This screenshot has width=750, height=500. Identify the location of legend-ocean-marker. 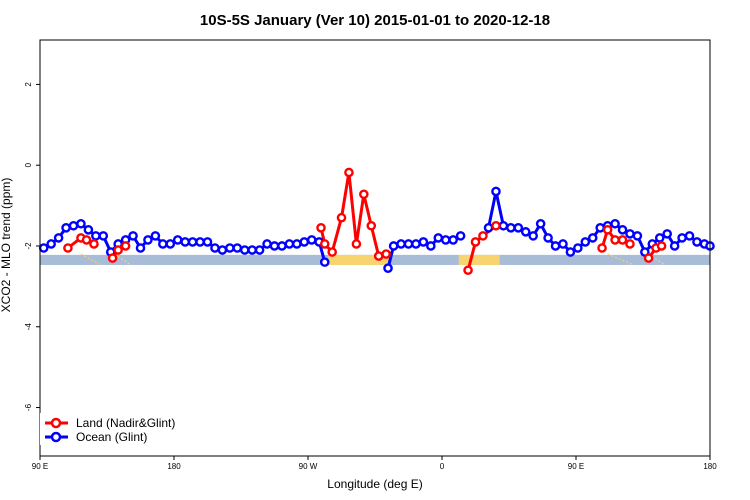
(56, 437).